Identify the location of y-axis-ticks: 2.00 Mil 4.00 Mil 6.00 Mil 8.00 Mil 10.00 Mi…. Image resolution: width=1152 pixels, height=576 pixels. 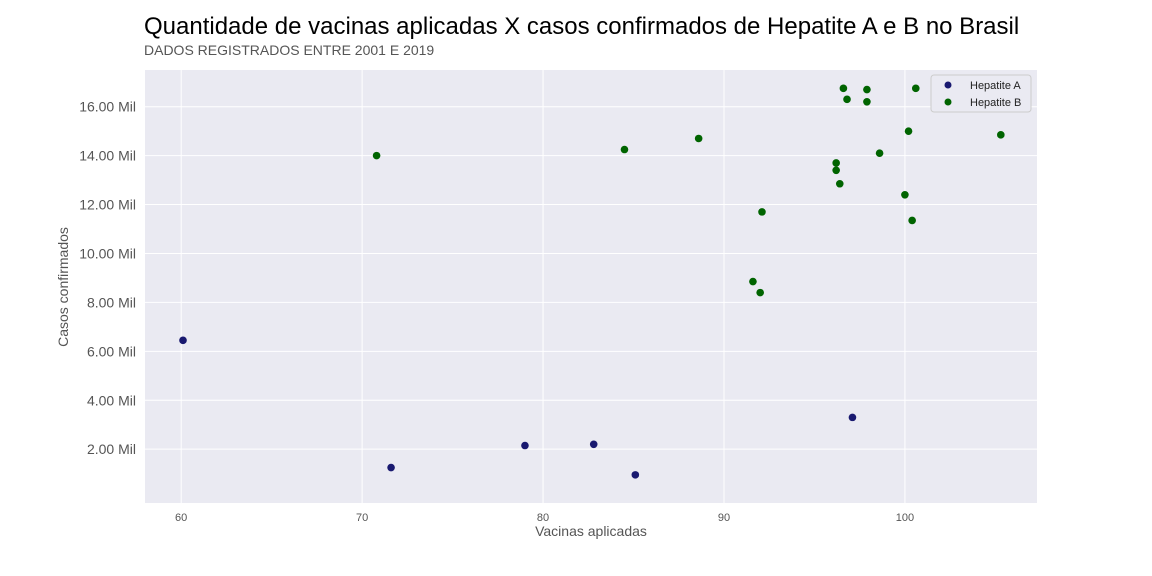
(107, 278).